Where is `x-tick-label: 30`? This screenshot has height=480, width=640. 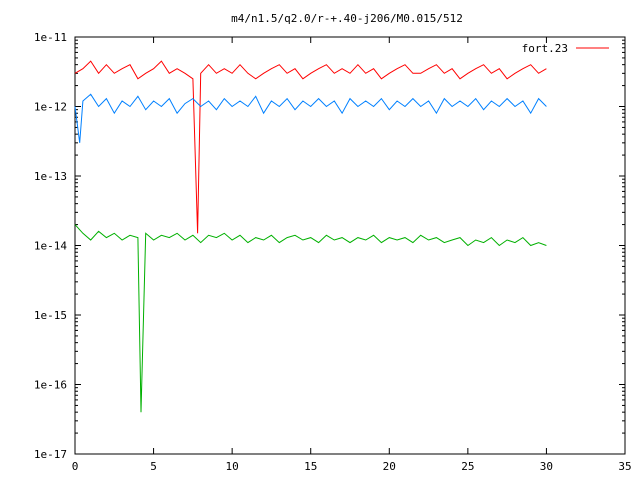
x-tick-label: 30 is located at coordinates (546, 466).